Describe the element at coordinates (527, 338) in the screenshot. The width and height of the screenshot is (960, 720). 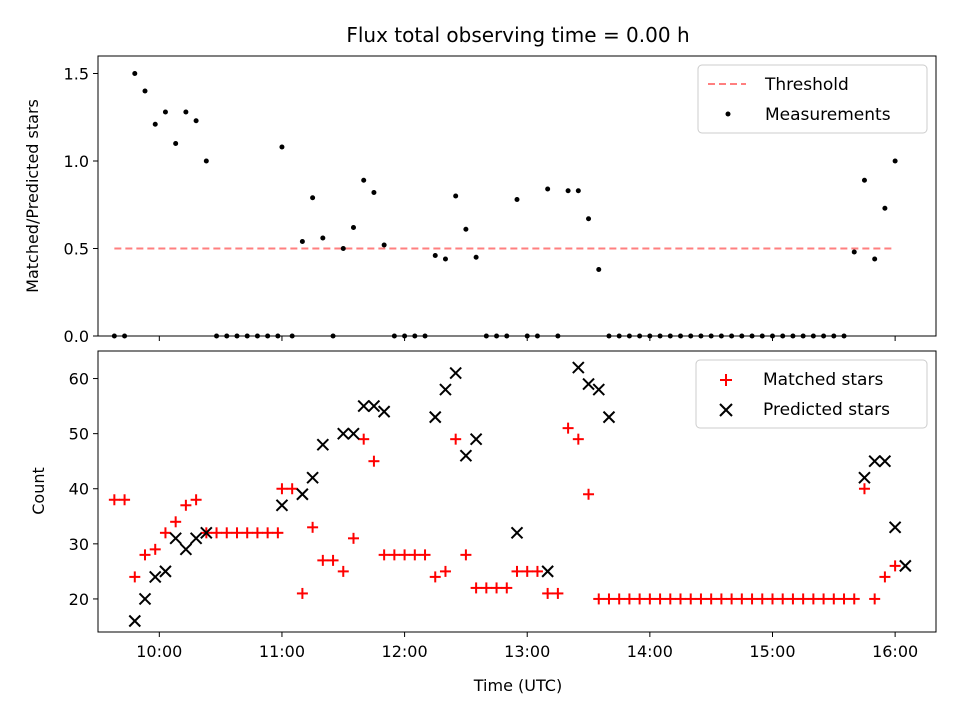
I see `top-x-ticks` at that location.